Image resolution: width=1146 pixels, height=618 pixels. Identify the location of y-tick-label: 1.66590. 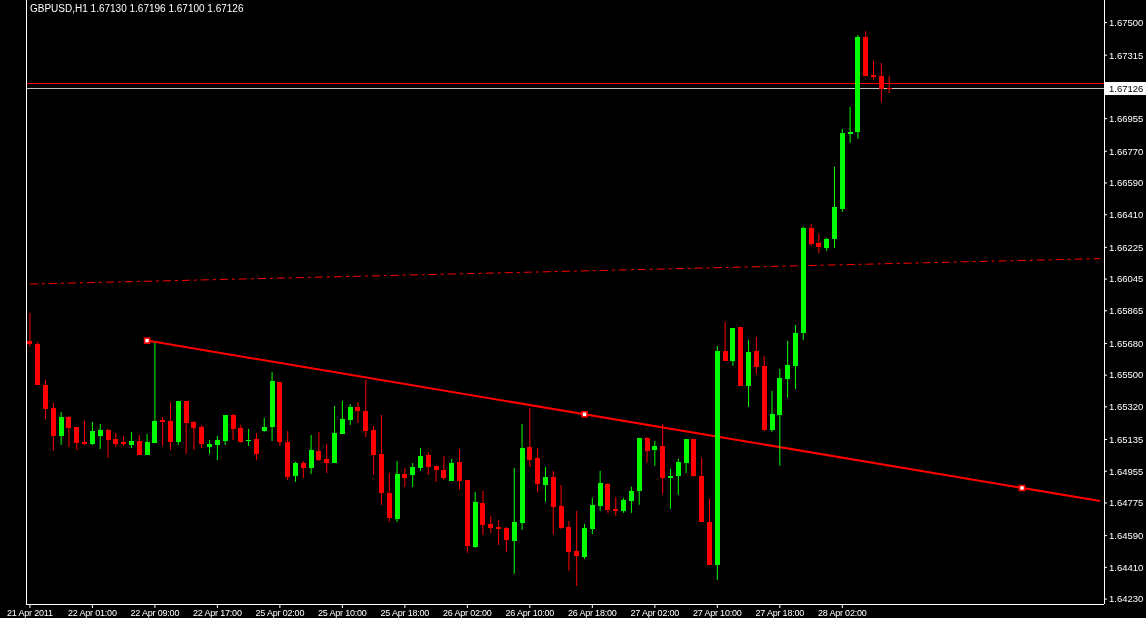
(1126, 183).